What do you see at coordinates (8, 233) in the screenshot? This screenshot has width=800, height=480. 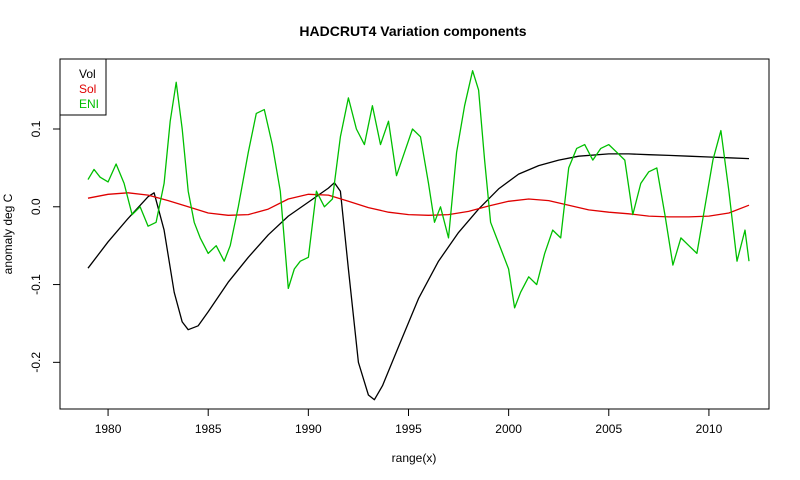 I see `y-axis-label: anomaly deg C` at bounding box center [8, 233].